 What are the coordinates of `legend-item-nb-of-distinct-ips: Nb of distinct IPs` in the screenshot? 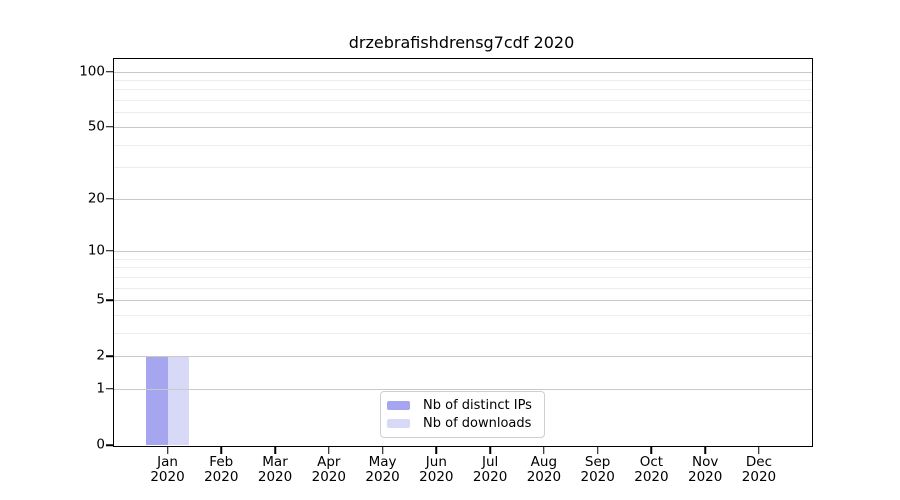 It's located at (461, 405).